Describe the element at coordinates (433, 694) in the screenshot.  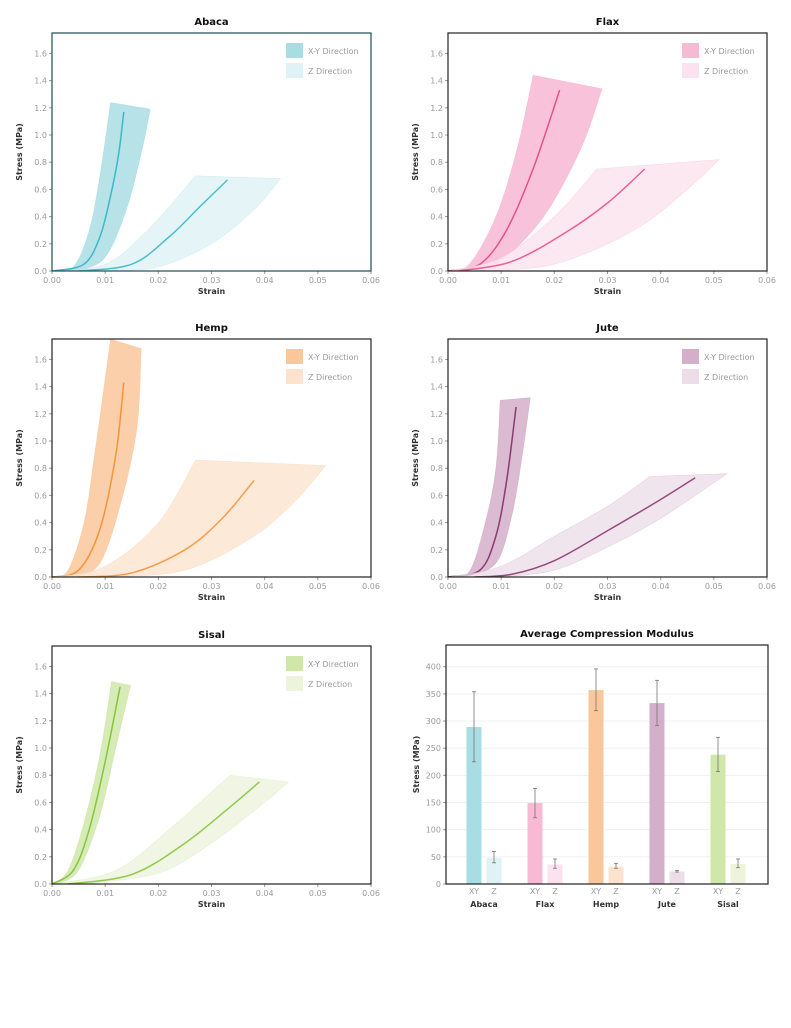
I see `y-tick-label: 350` at that location.